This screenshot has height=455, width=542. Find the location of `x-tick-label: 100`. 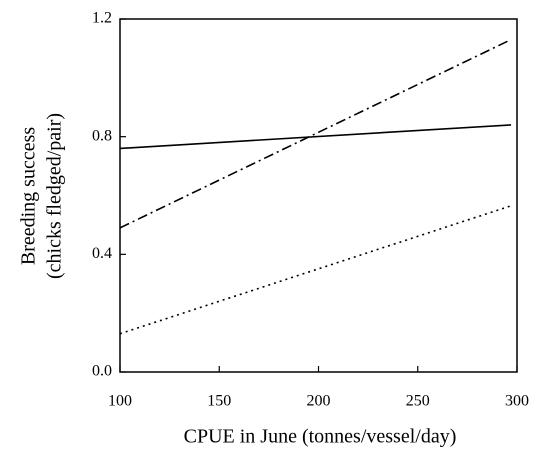

x-tick-label: 100 is located at coordinates (120, 401).